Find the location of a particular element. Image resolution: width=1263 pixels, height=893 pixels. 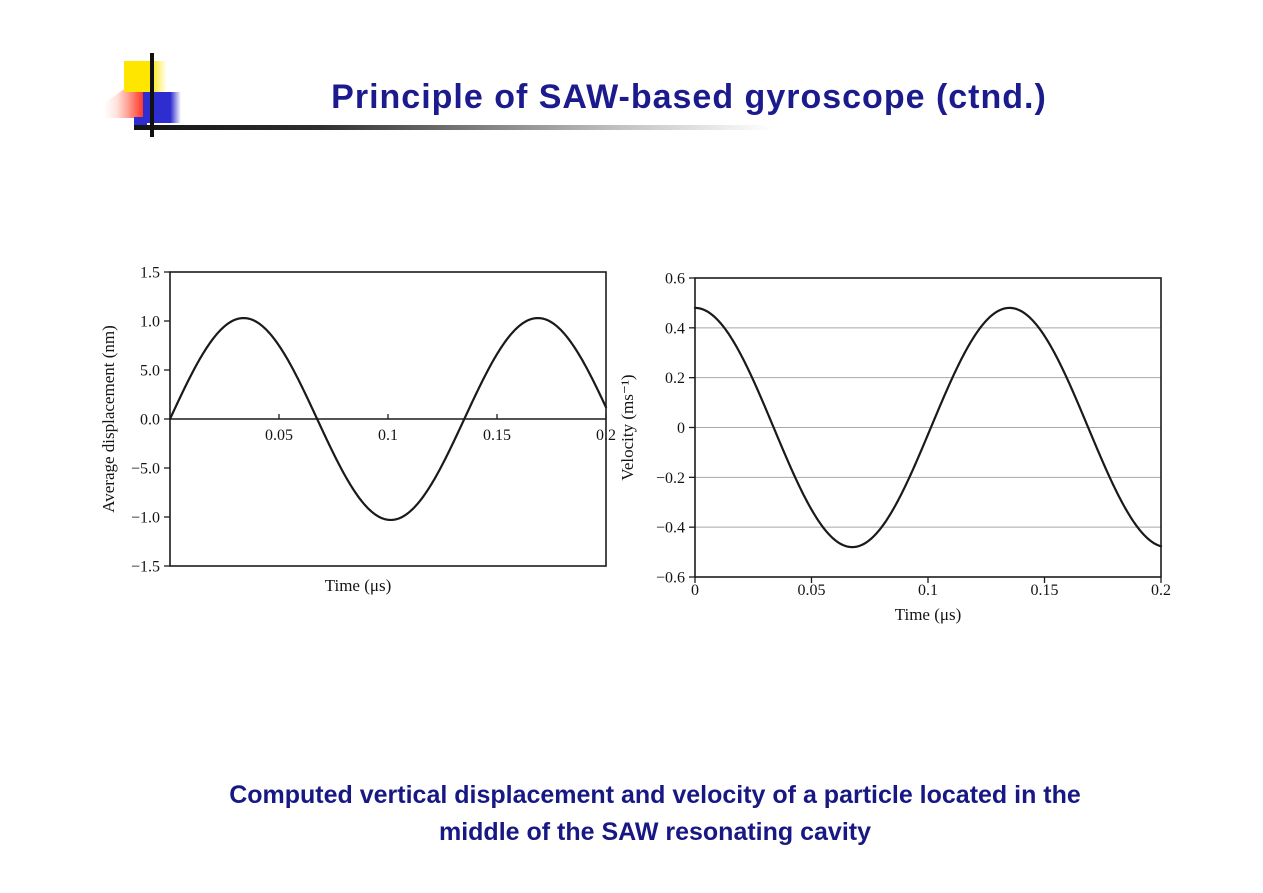

y-tick-label: 0.4 is located at coordinates (675, 328).